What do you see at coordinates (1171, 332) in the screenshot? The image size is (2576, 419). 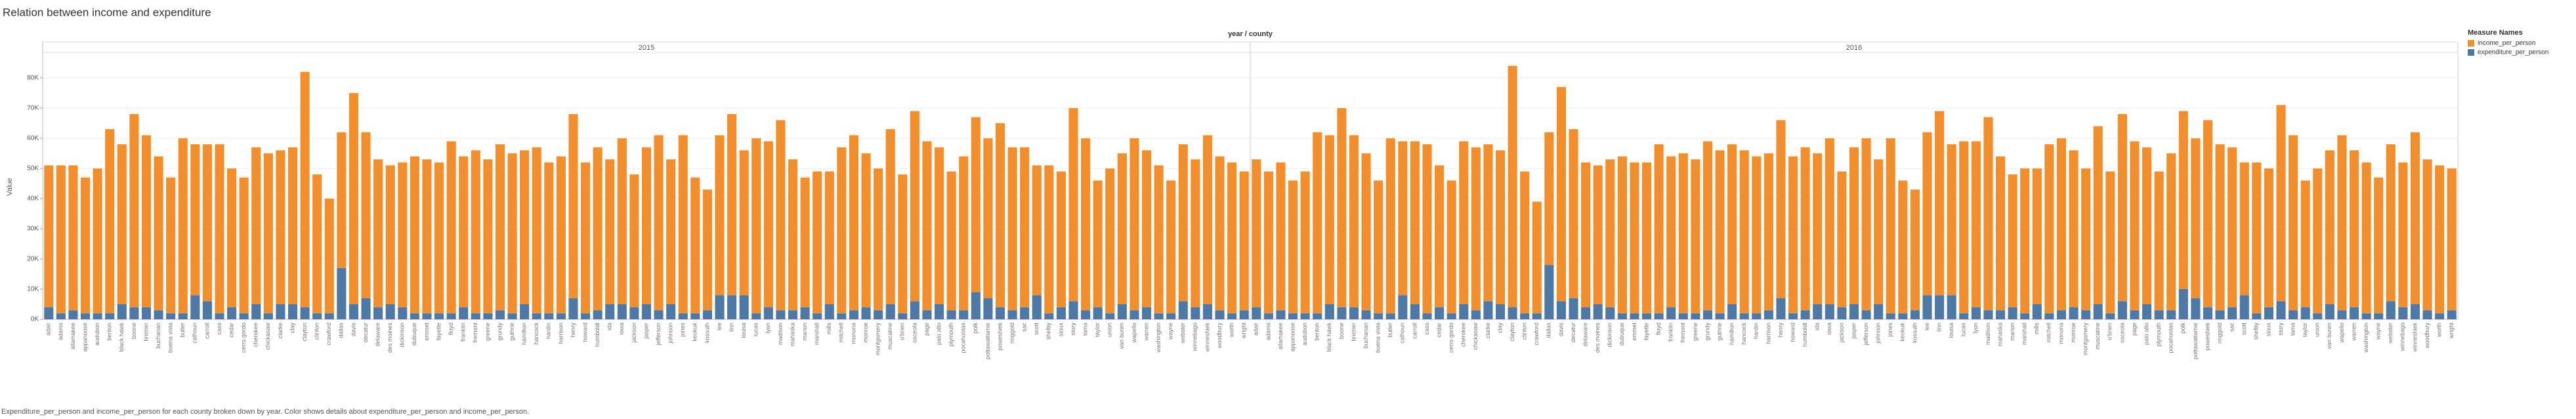 I see `x-tick-label: wayne` at bounding box center [1171, 332].